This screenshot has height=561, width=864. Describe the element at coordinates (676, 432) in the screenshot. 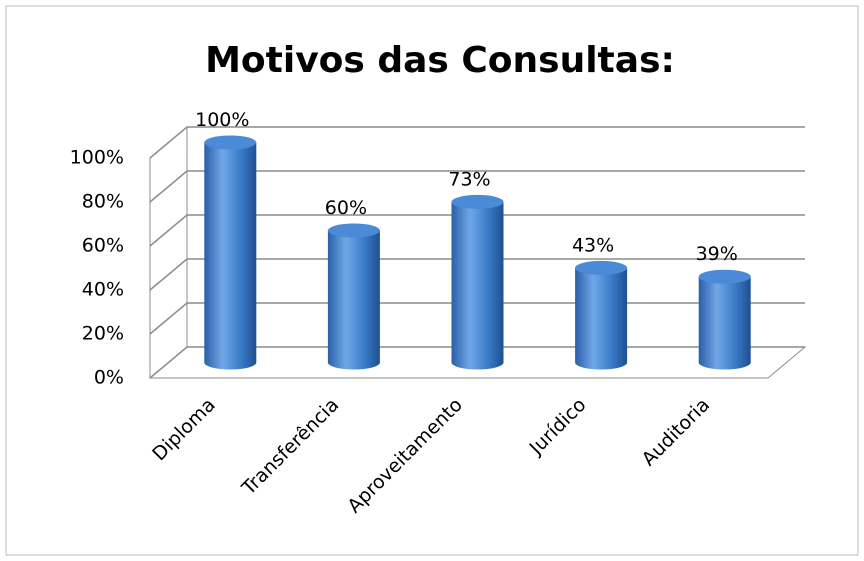

I see `x-tick-label: Auditoria` at that location.